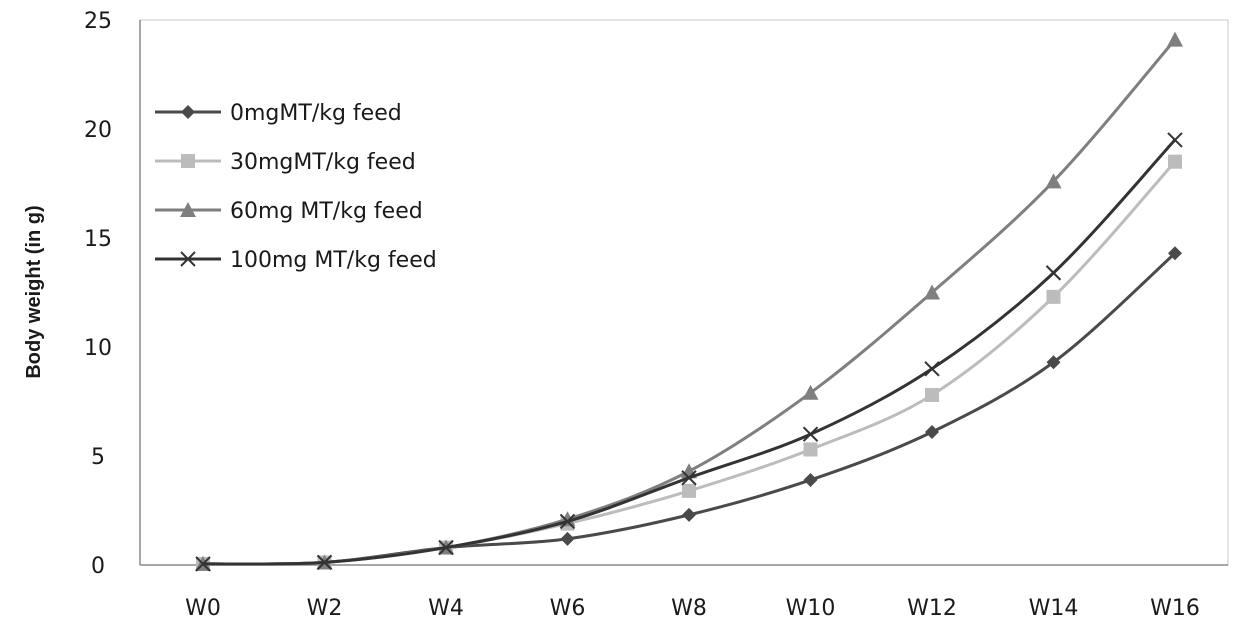 Image resolution: width=1238 pixels, height=620 pixels. What do you see at coordinates (98, 294) in the screenshot?
I see `y-tick-labels: 0 5 10 15 20 25` at bounding box center [98, 294].